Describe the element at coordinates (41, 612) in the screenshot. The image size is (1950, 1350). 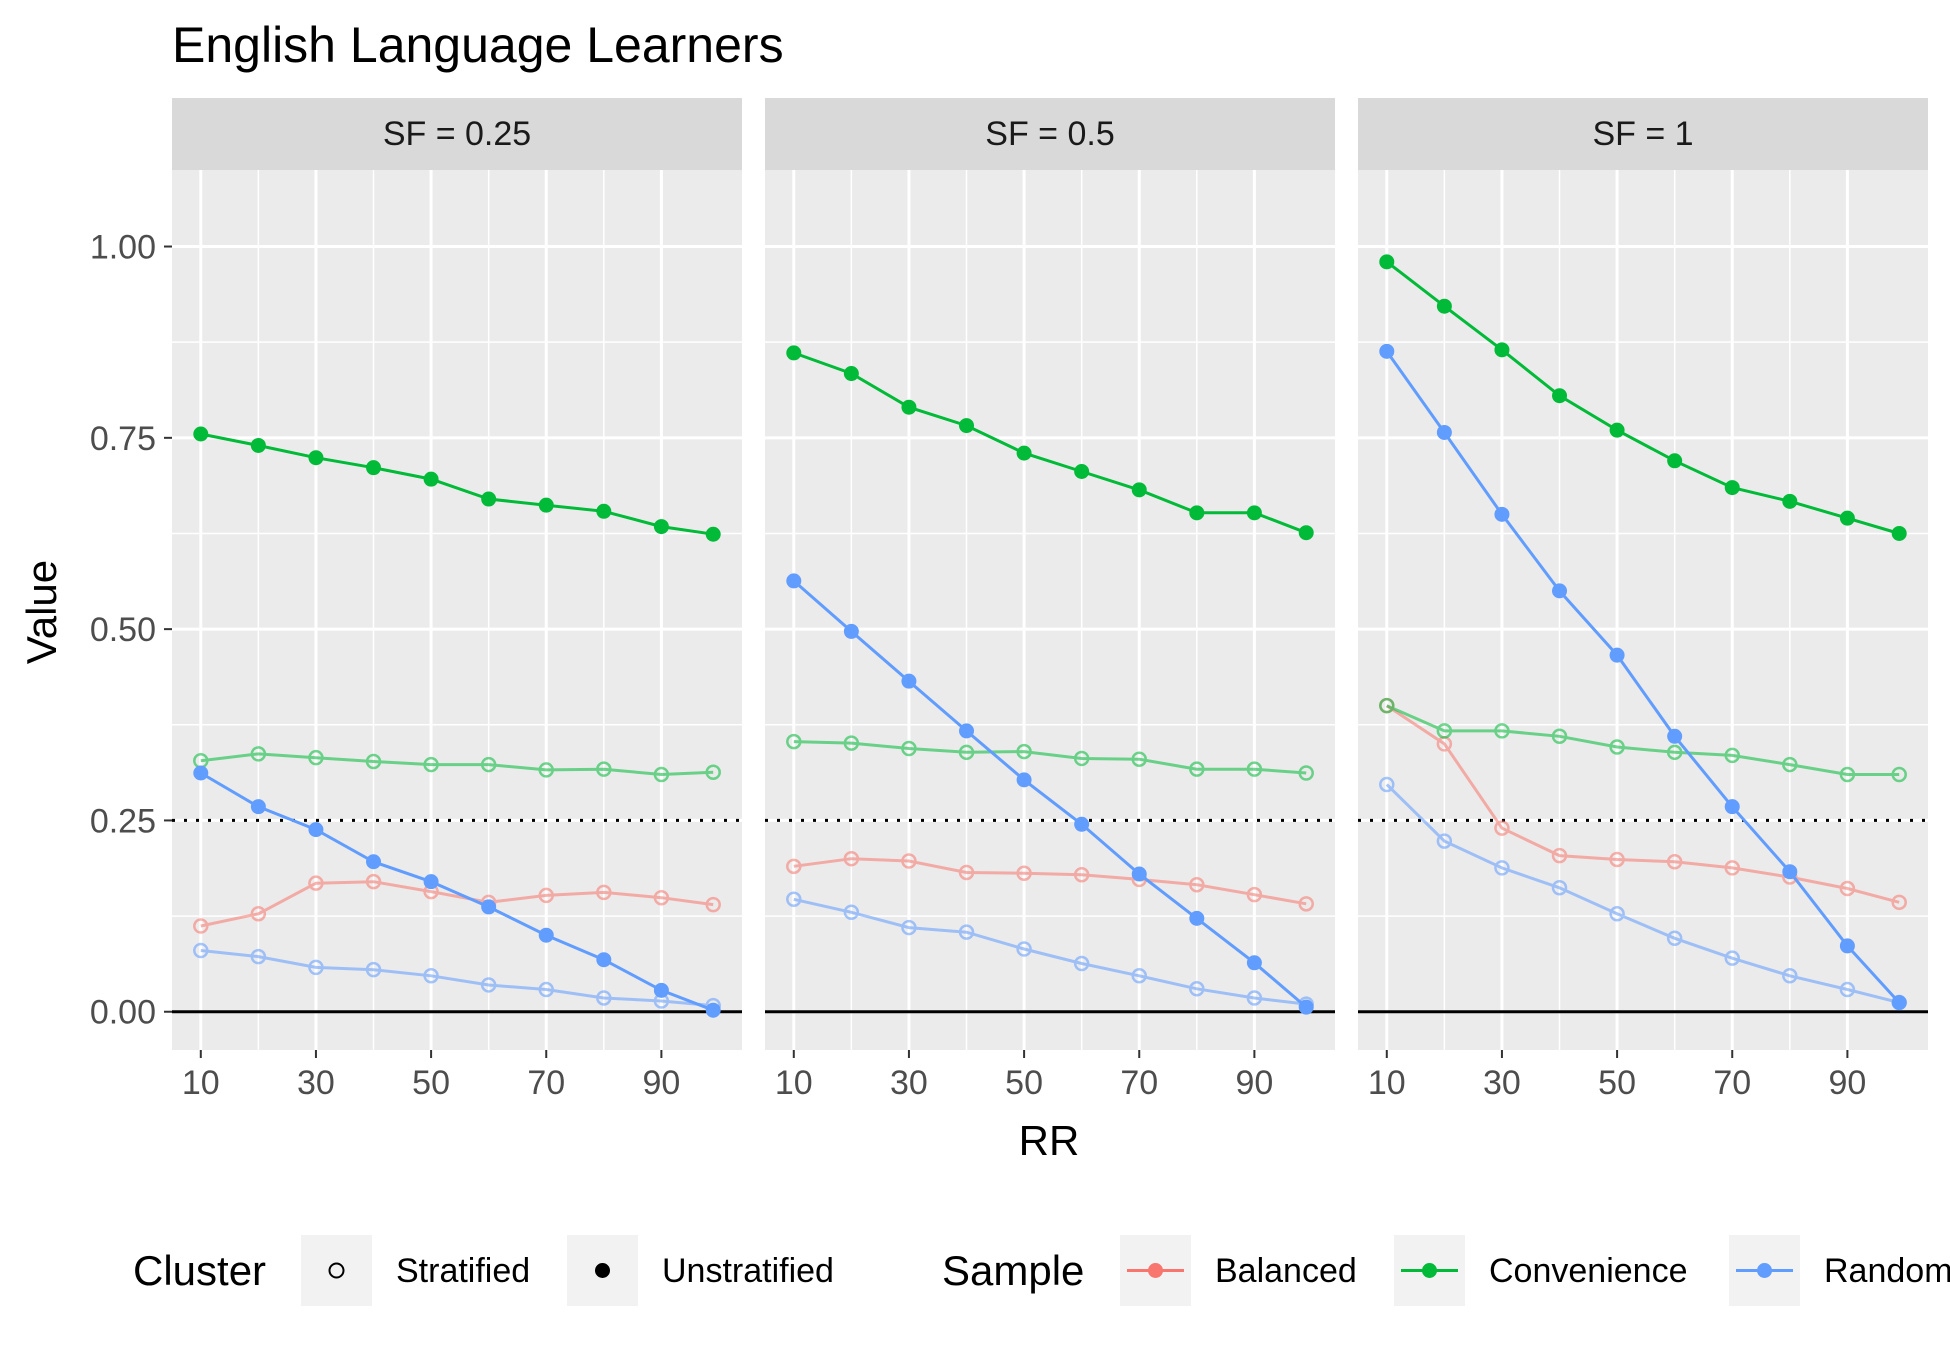
I see `y-axis-title: Value` at that location.